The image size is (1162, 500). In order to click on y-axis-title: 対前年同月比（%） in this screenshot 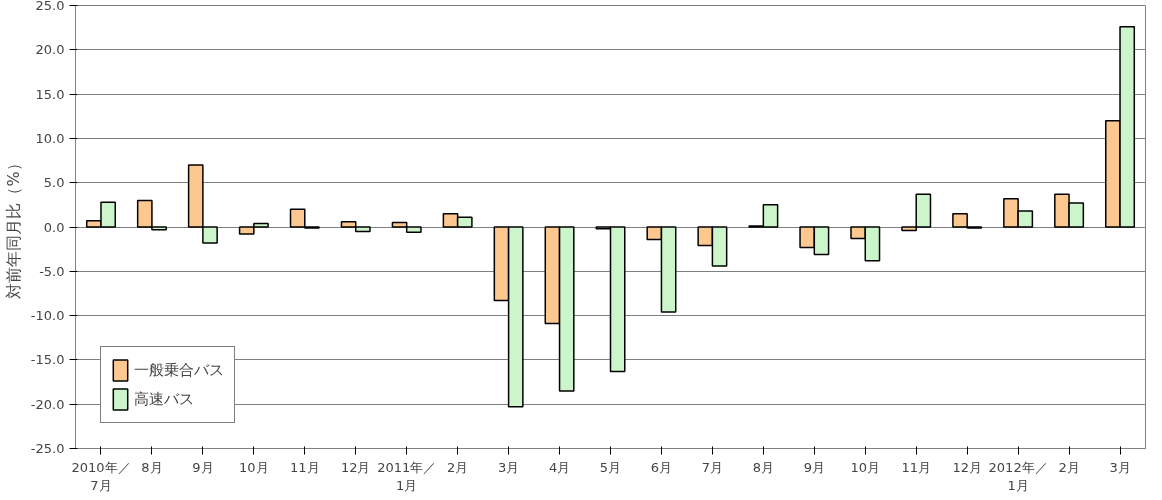, I will do `click(13, 227)`.